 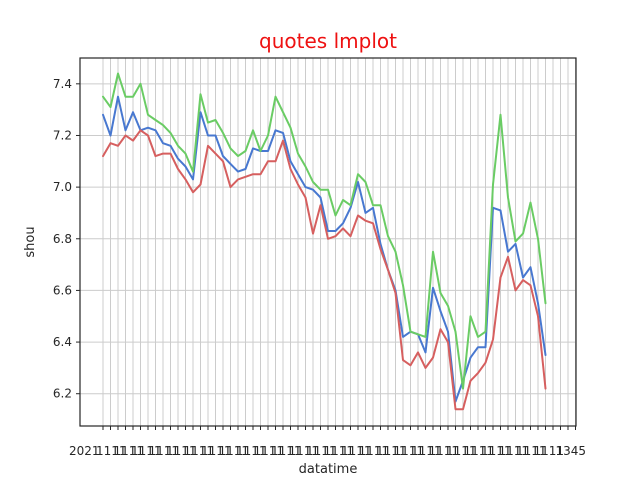 What do you see at coordinates (62, 290) in the screenshot?
I see `y-tick-label: 6.6` at bounding box center [62, 290].